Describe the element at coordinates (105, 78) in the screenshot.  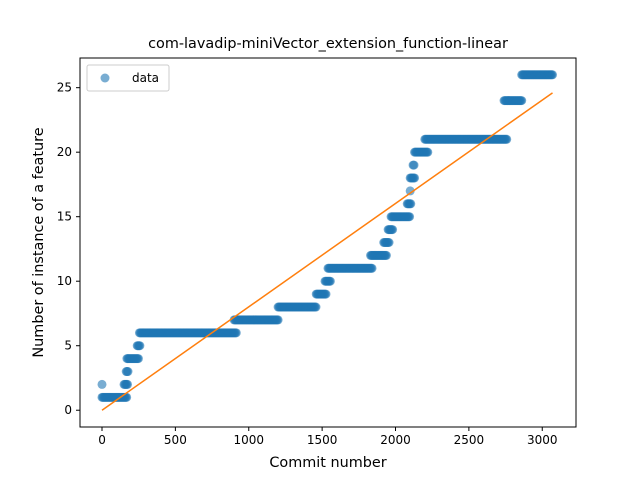
I see `legend-marker` at that location.